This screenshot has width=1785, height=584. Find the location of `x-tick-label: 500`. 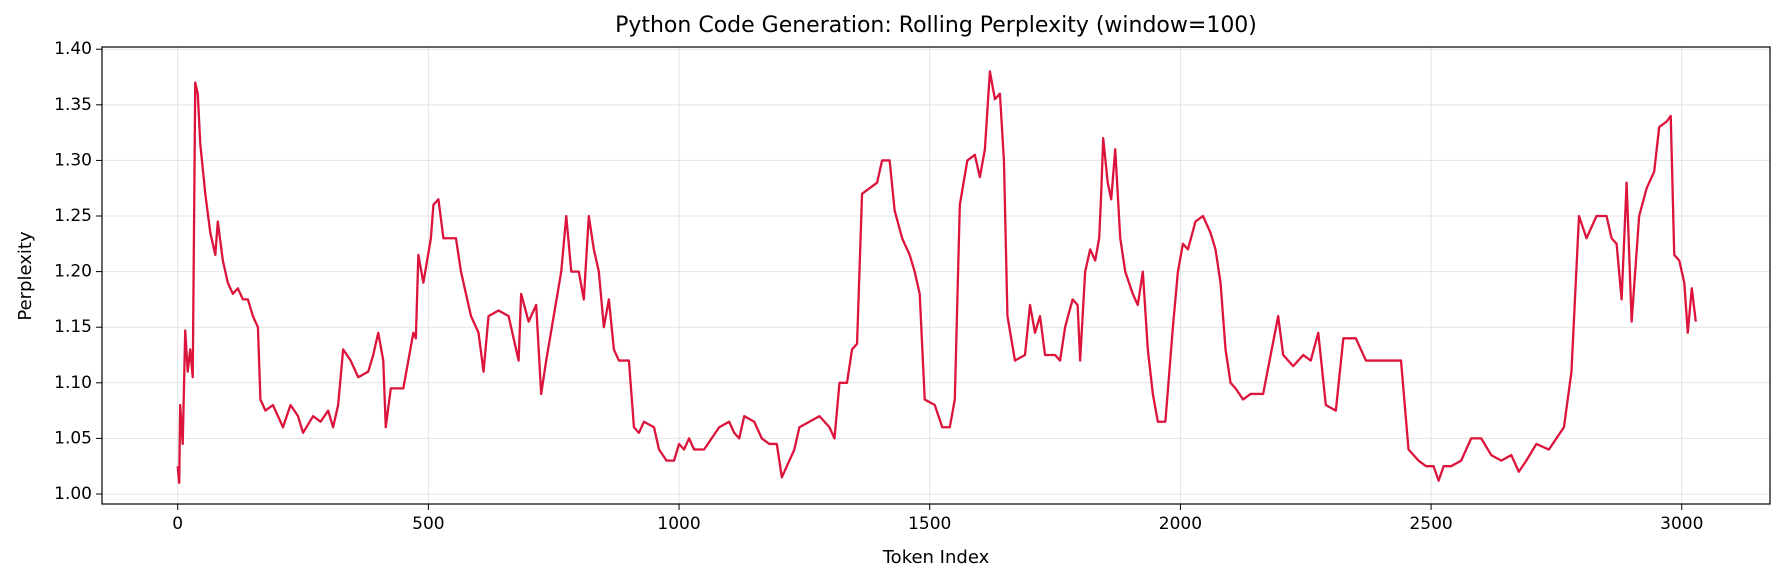

x-tick-label: 500 is located at coordinates (428, 524).